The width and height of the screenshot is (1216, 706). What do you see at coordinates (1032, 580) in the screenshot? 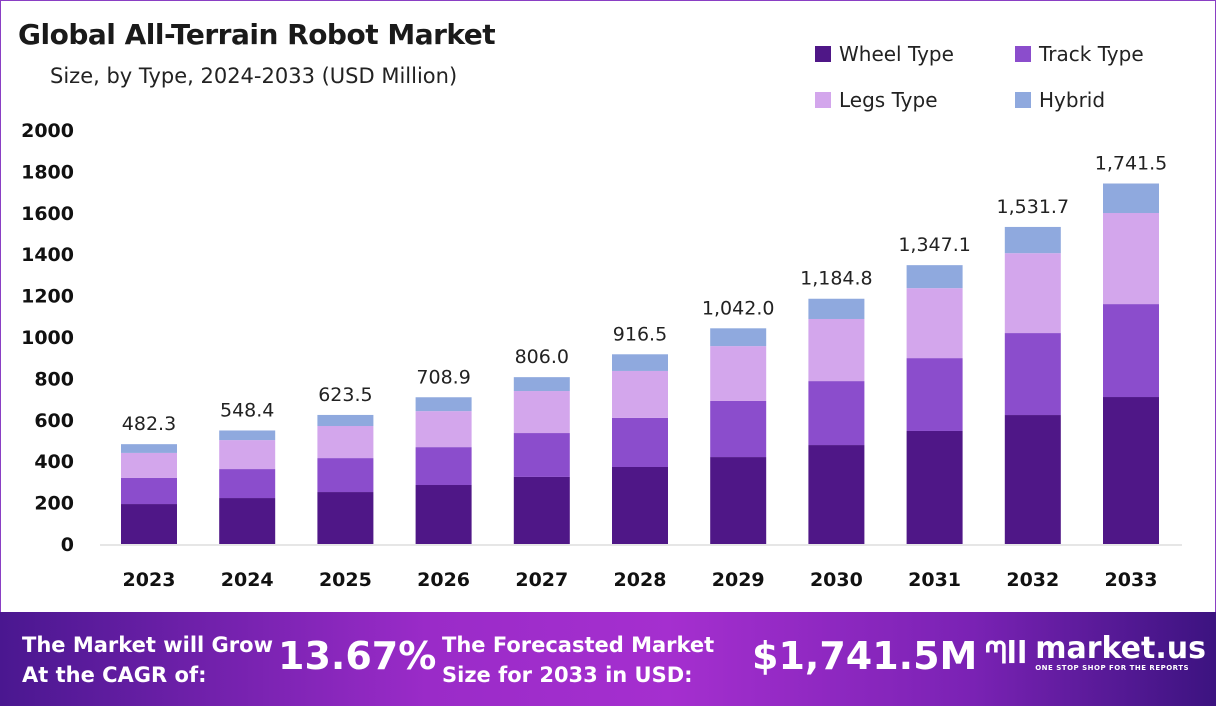
I see `x-tick-label: 2032` at bounding box center [1032, 580].